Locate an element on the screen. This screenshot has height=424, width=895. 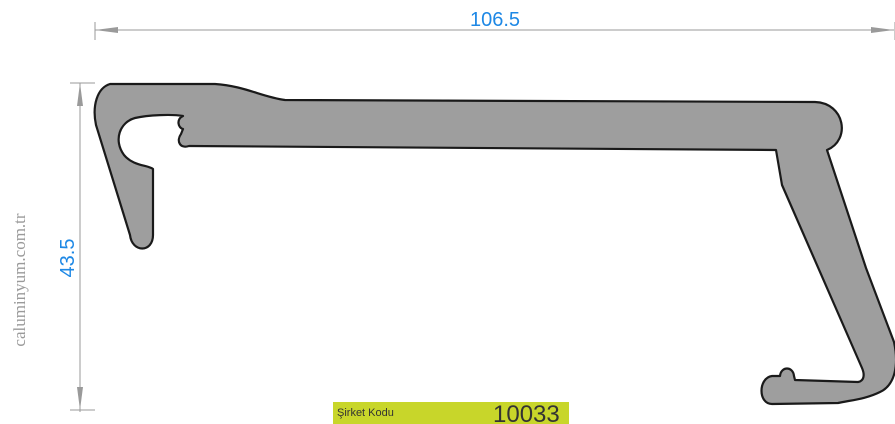
width-arrow-right is located at coordinates (882, 30).